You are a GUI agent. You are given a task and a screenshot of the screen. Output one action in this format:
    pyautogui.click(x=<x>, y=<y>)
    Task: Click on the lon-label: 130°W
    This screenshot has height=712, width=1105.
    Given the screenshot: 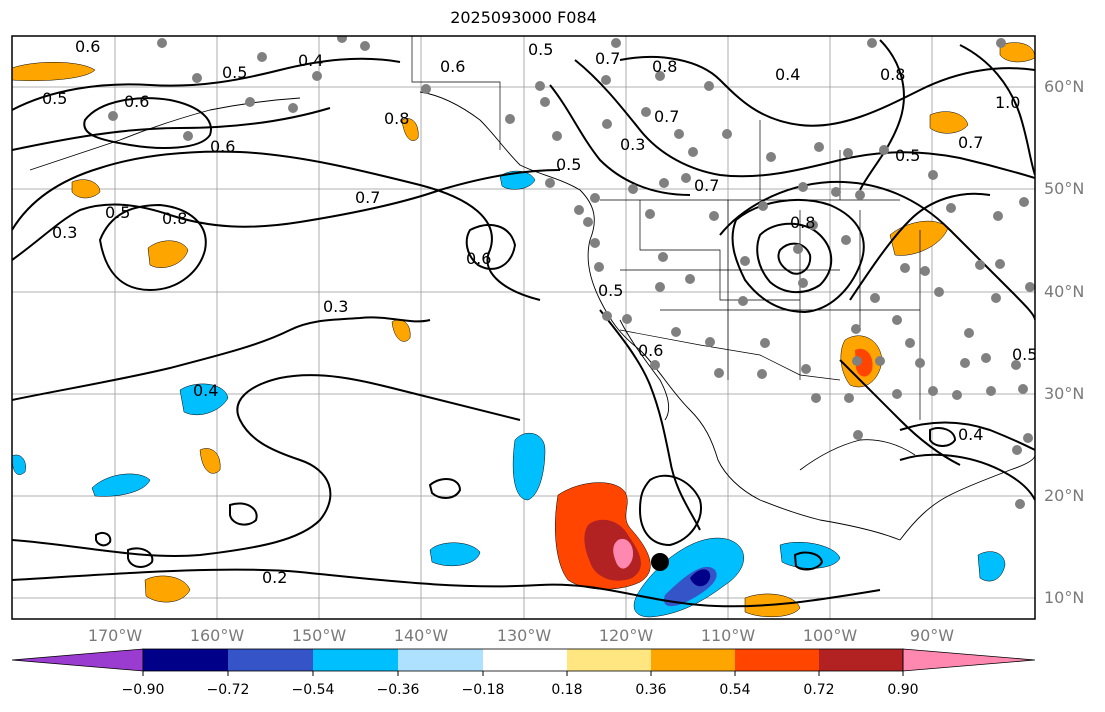 What is the action you would take?
    pyautogui.click(x=524, y=635)
    